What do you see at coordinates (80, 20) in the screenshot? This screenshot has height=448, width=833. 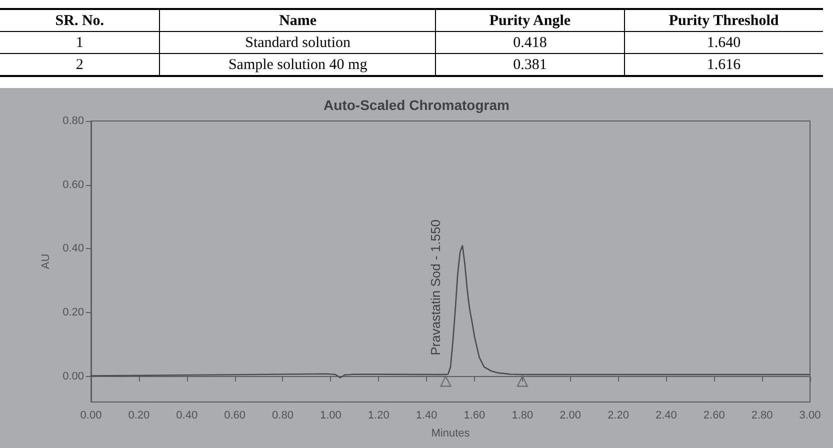 I see `category-label: SR. No.` at bounding box center [80, 20].